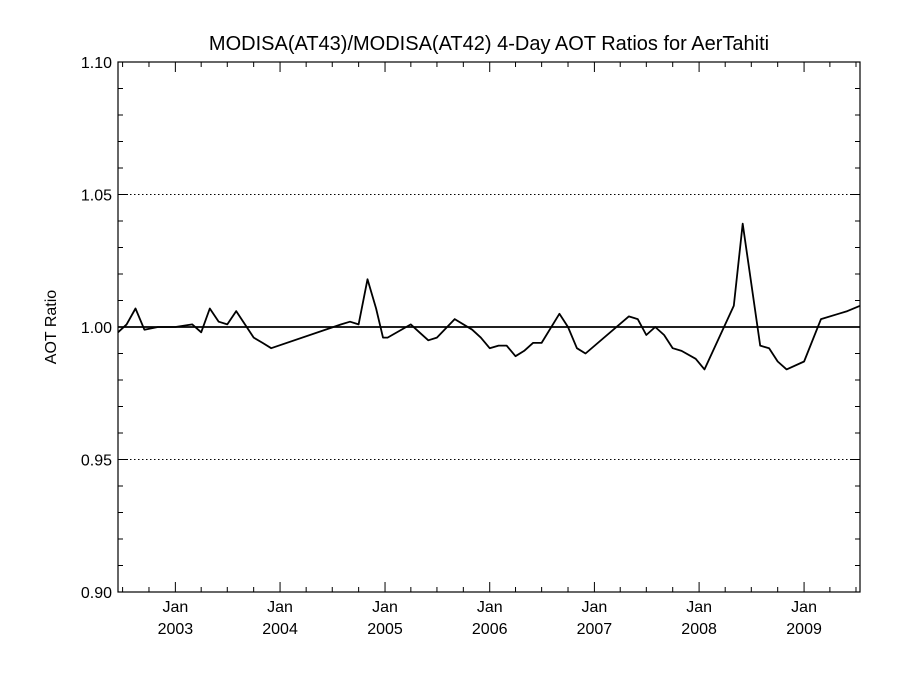 The width and height of the screenshot is (900, 675). What do you see at coordinates (699, 629) in the screenshot?
I see `x-tick-label-year: 2008` at bounding box center [699, 629].